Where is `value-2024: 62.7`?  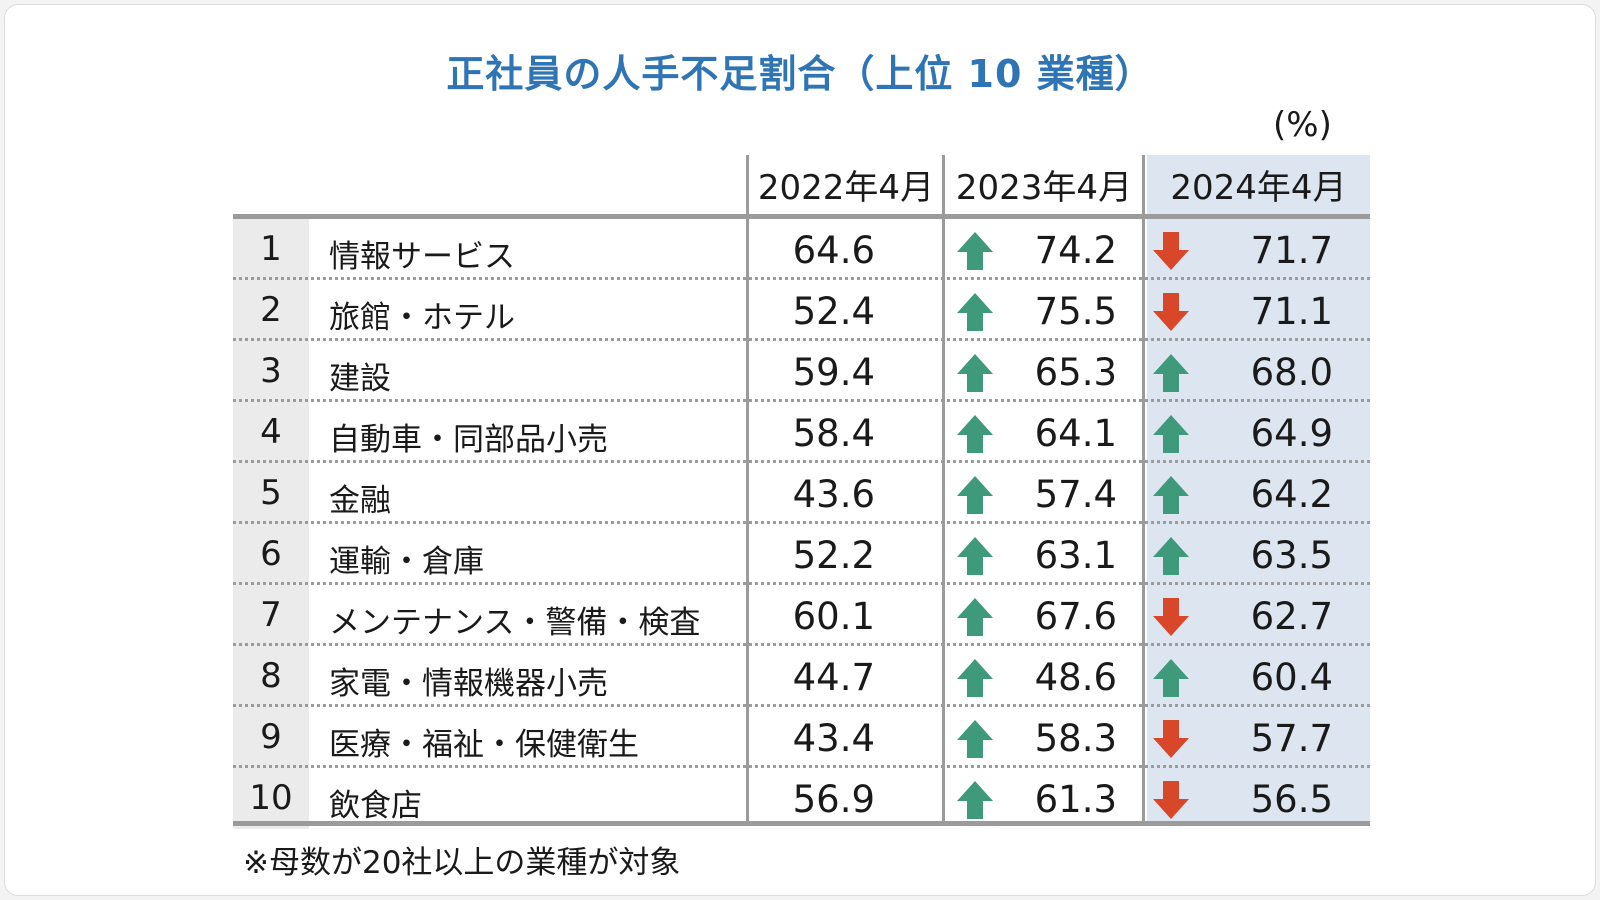
value-2024: 62.7 is located at coordinates (1291, 616).